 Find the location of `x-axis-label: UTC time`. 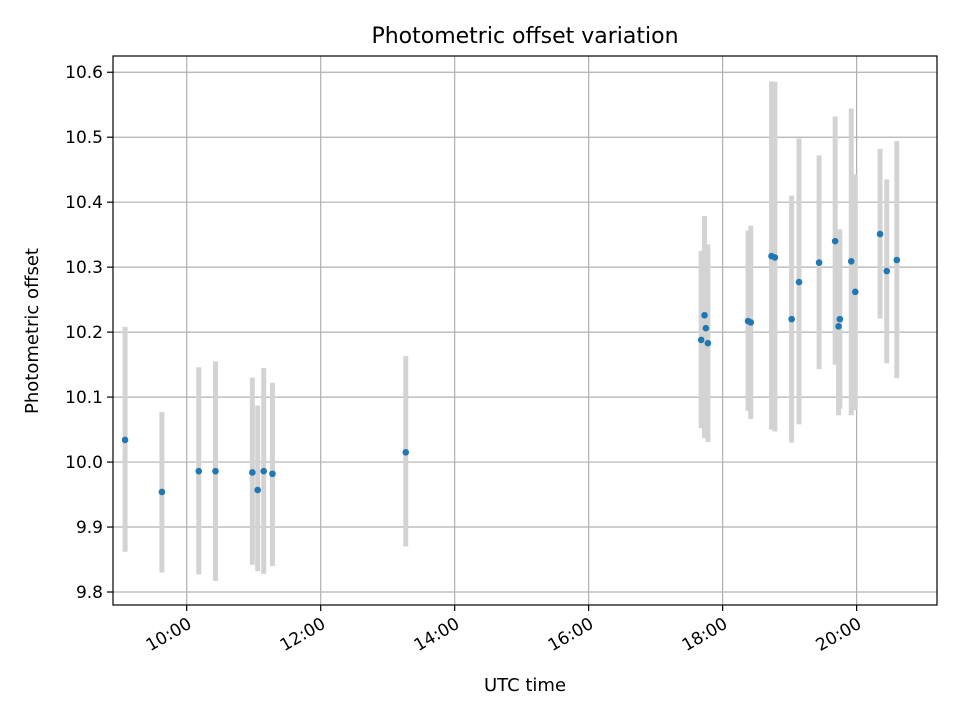

x-axis-label: UTC time is located at coordinates (525, 685).